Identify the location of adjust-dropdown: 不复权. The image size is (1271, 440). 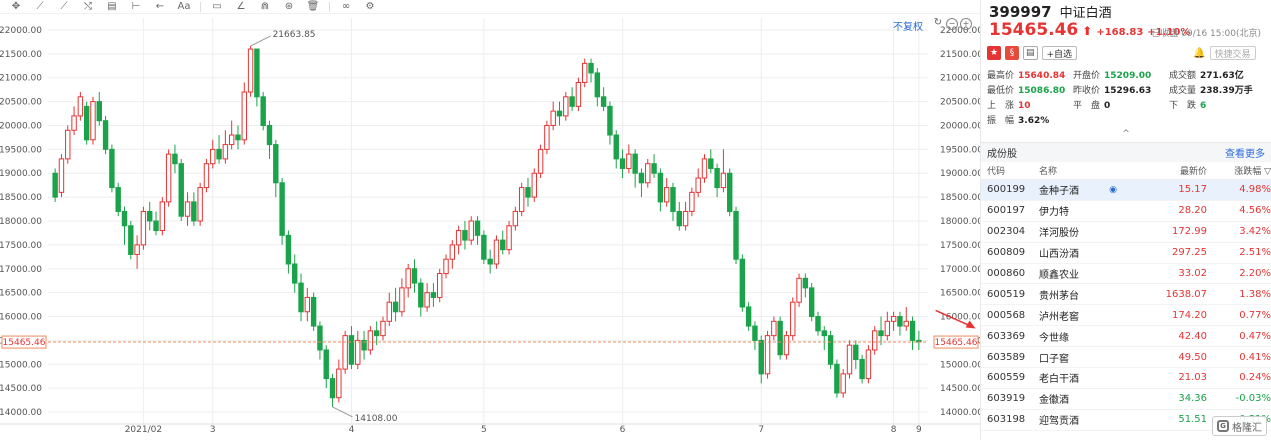
(908, 27).